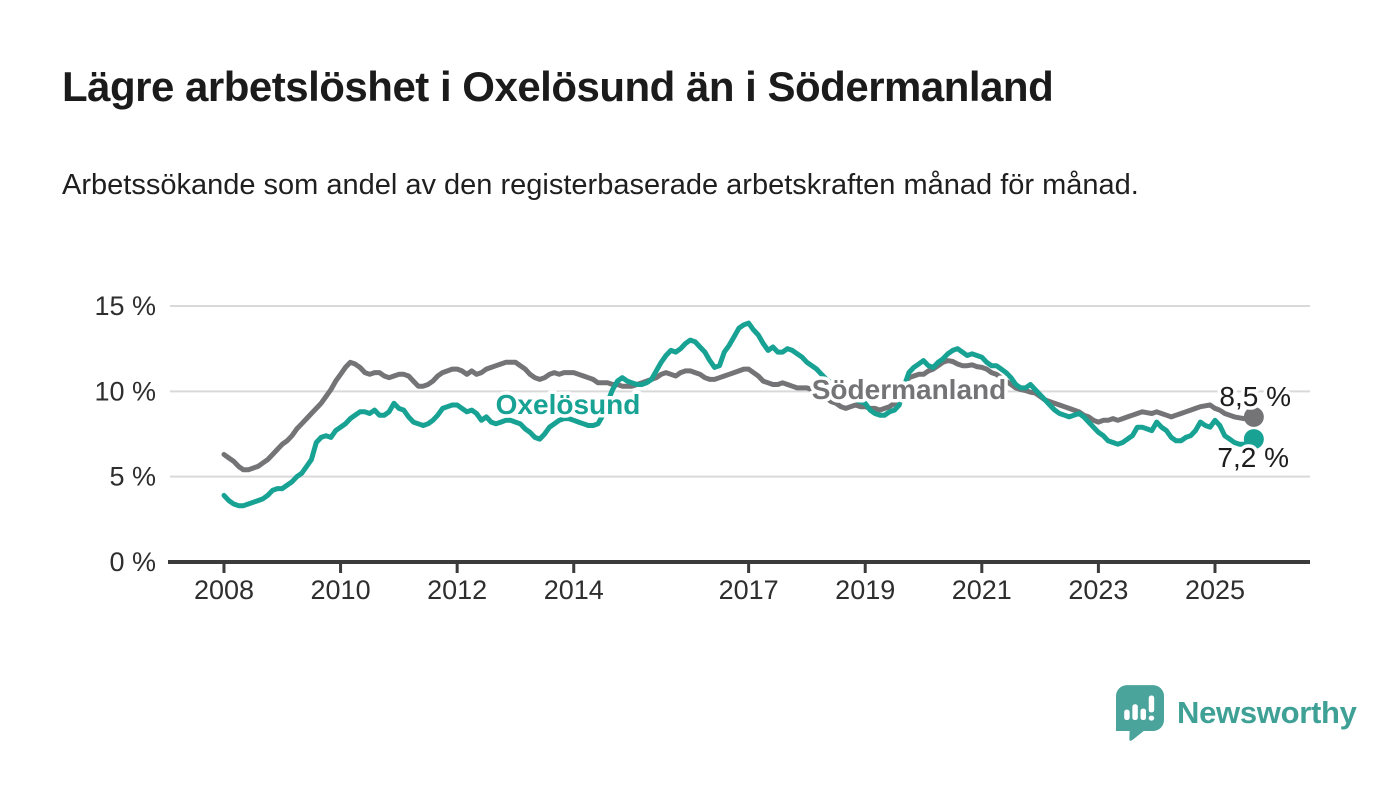 The image size is (1400, 794). Describe the element at coordinates (982, 590) in the screenshot. I see `x-axis-tick-label: 2021` at that location.